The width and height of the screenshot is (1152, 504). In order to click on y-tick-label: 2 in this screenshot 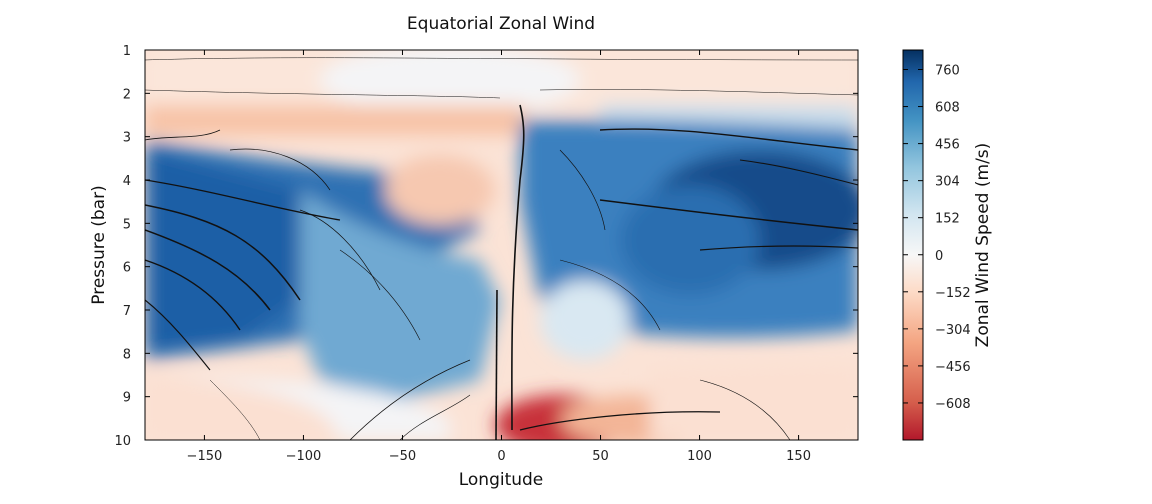, I will do `click(127, 94)`.